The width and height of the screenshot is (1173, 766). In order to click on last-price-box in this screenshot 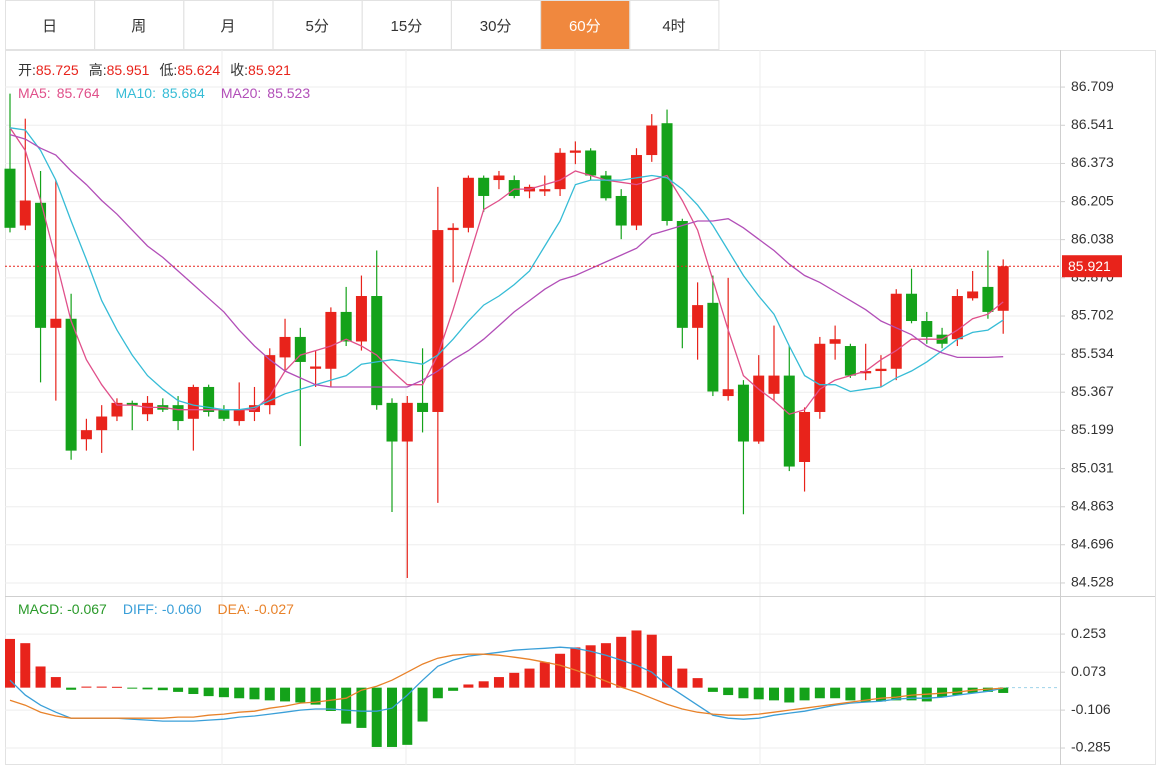, I will do `click(1092, 266)`.